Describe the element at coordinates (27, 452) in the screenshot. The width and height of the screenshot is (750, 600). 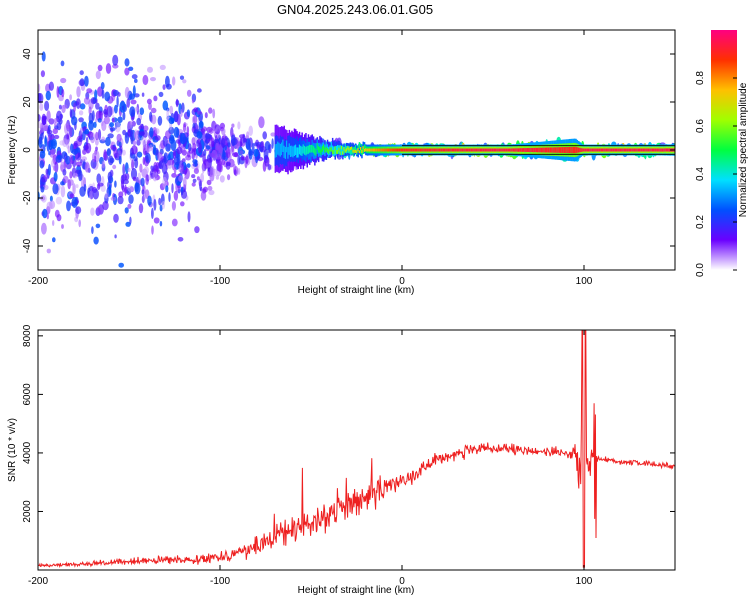
I see `y-tick-label: 4000` at that location.